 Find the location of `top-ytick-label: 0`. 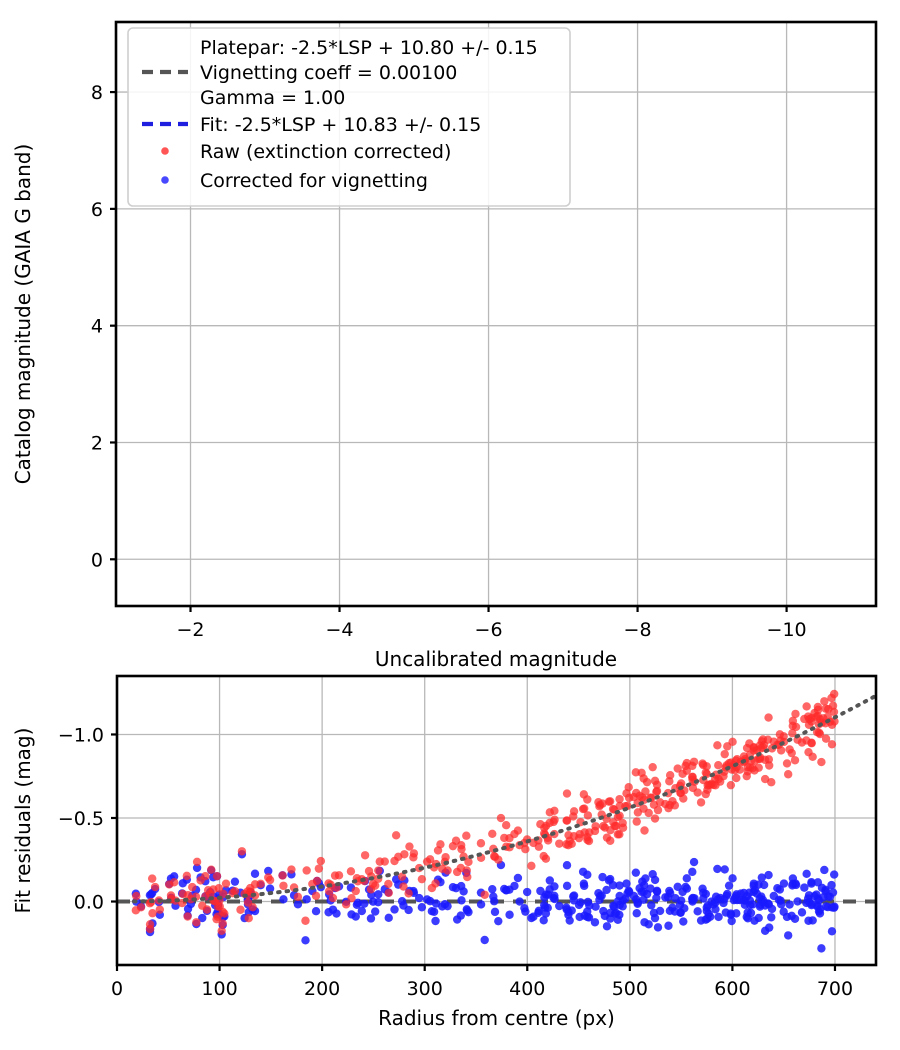

top-ytick-label: 0 is located at coordinates (97, 560).